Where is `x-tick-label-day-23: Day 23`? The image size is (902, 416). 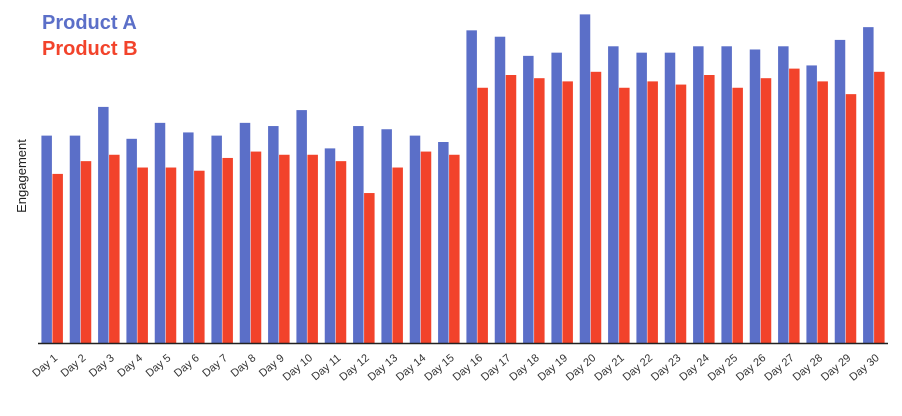
x-tick-label-day-23: Day 23 is located at coordinates (666, 368).